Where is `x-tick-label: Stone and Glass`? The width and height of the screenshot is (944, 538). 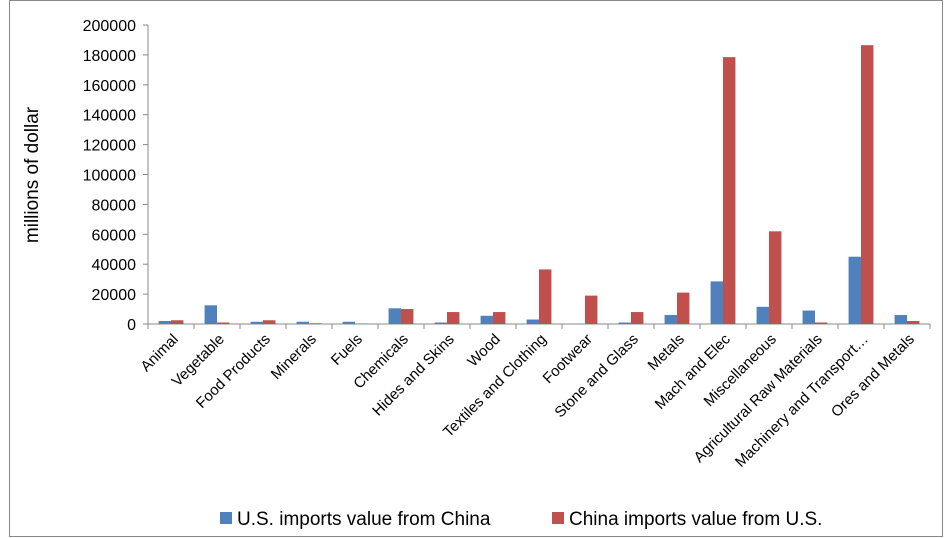
x-tick-label: Stone and Glass is located at coordinates (596, 376).